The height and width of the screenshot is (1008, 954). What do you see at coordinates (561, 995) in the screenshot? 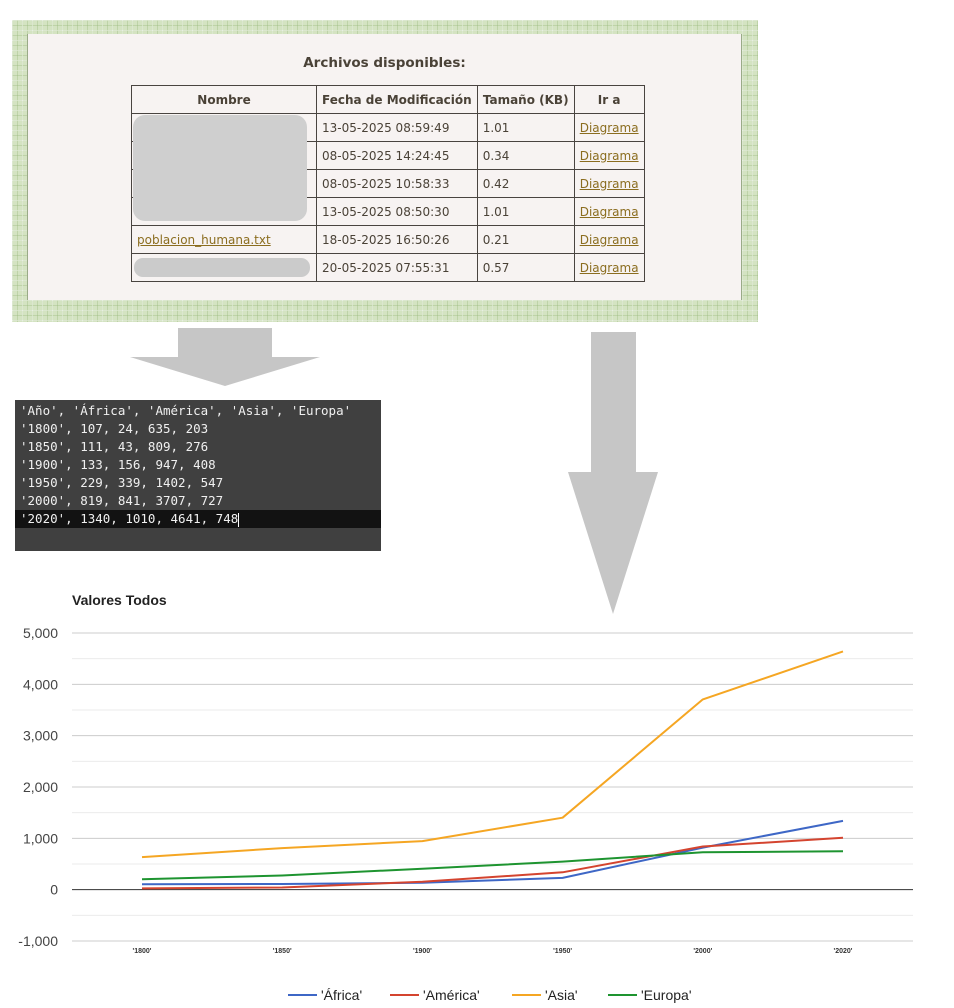
I see `legend-label: 'Asia'` at bounding box center [561, 995].